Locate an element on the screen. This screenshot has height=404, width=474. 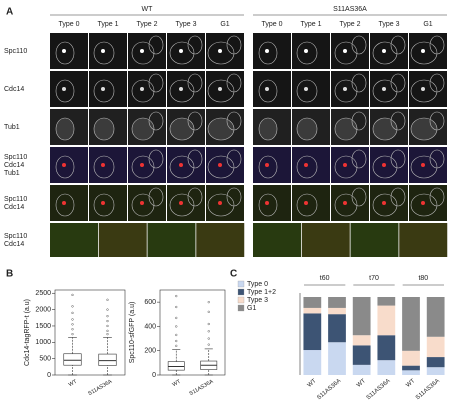
box is located at coordinates (107, 359).